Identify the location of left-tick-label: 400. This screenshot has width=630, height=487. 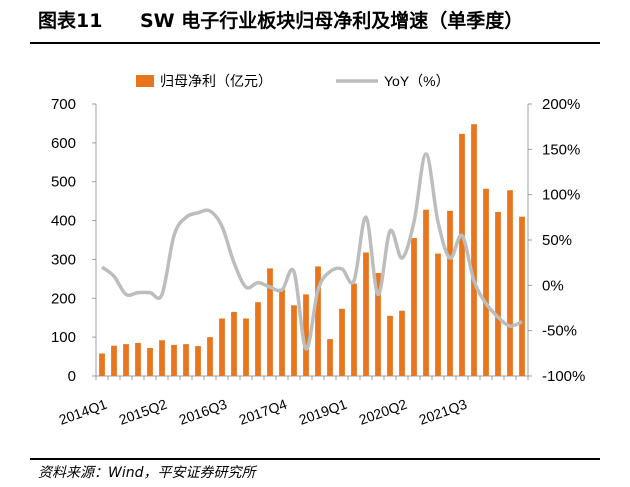
(63, 221).